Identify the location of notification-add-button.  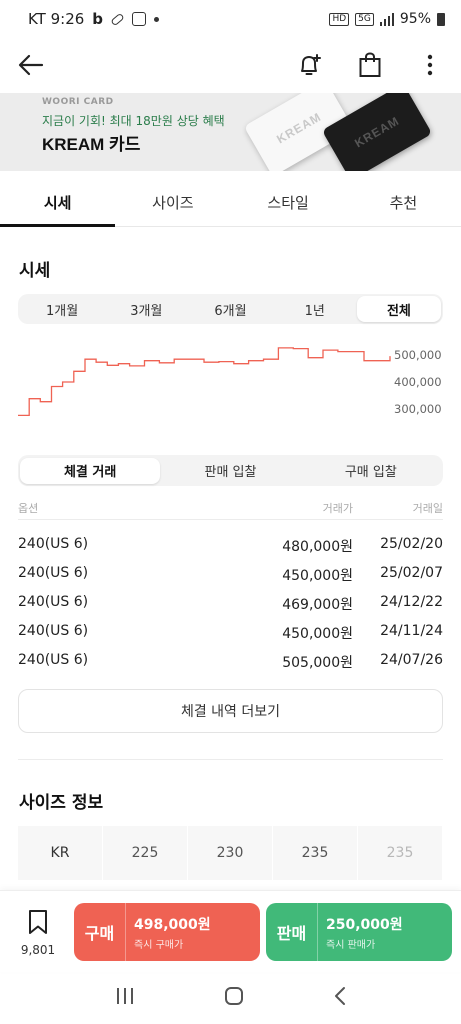
(310, 65).